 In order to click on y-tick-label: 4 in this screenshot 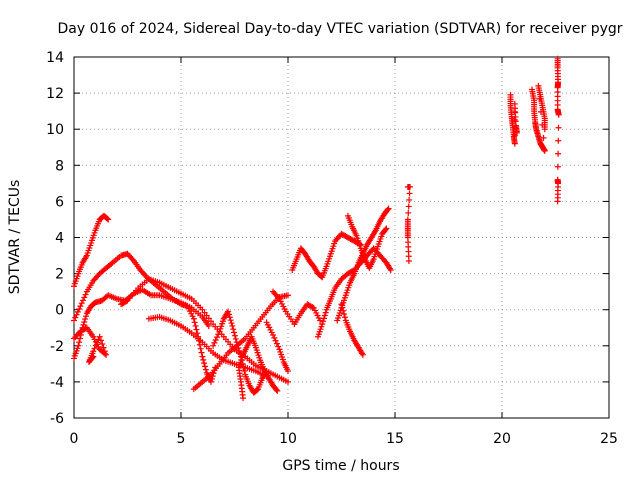, I will do `click(59, 239)`.